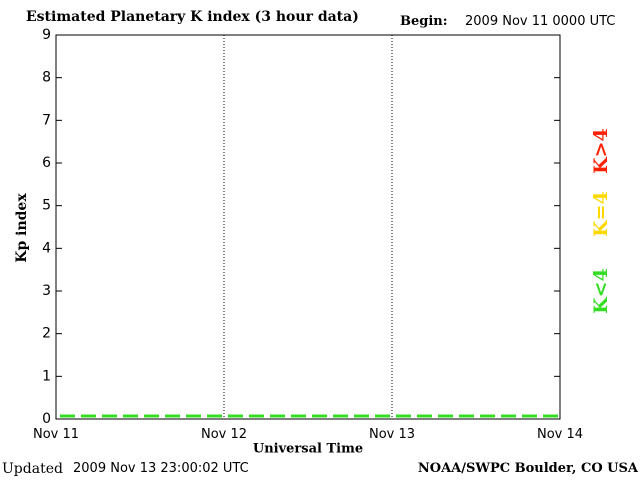  I want to click on x-tick-label: Nov 11, so click(56, 434).